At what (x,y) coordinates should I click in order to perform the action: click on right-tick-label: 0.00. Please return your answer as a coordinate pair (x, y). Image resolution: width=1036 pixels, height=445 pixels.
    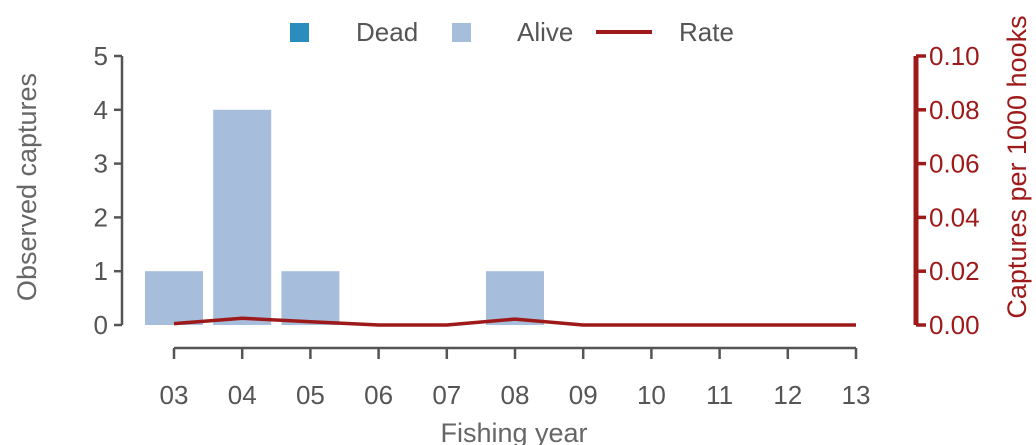
    Looking at the image, I should click on (954, 325).